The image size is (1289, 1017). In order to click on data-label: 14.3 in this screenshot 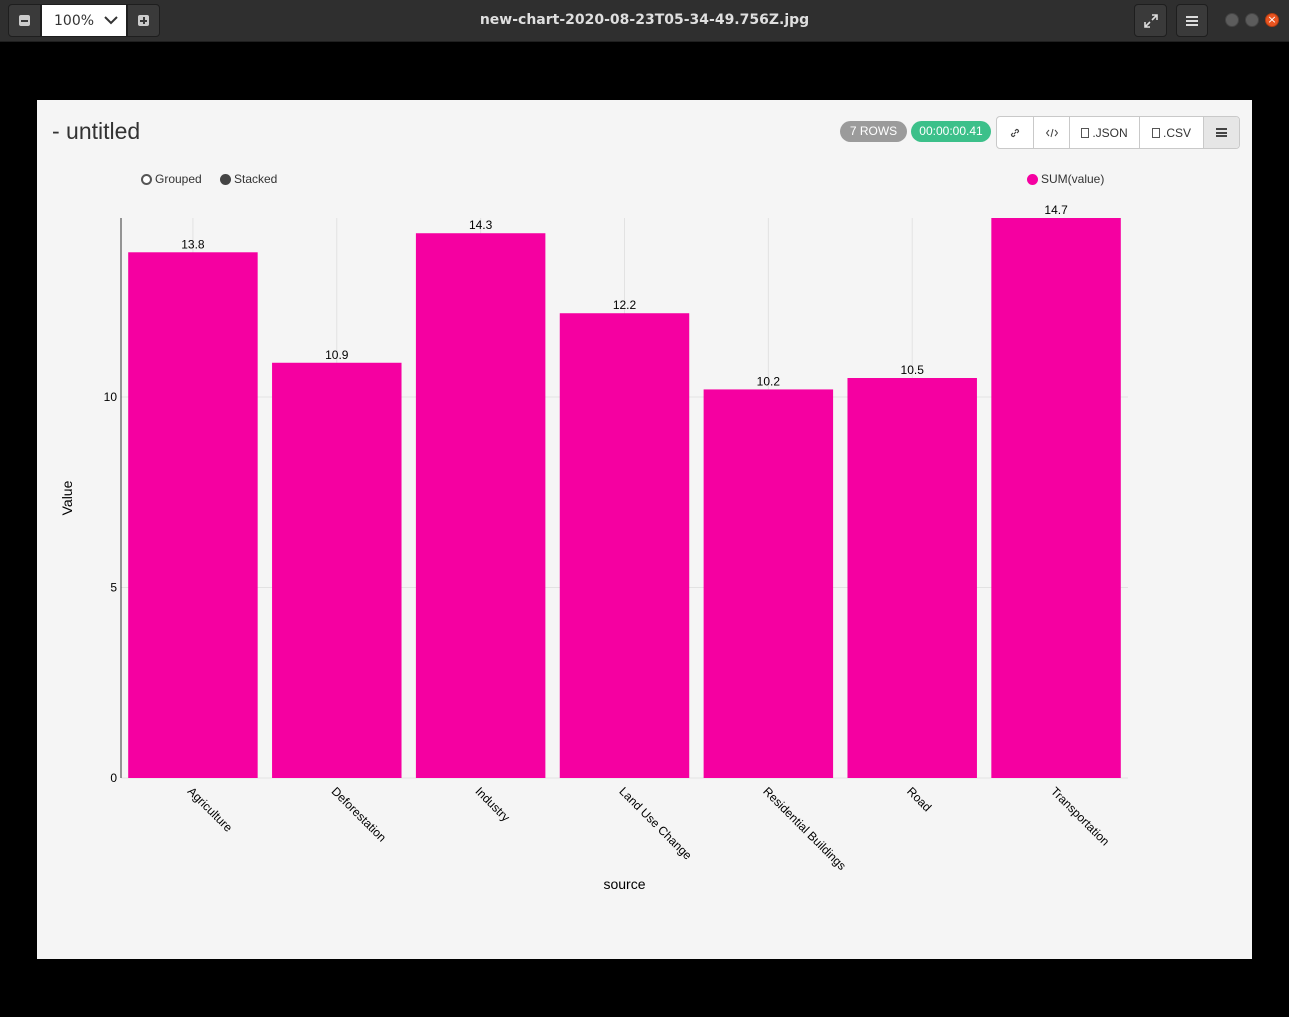, I will do `click(481, 225)`.